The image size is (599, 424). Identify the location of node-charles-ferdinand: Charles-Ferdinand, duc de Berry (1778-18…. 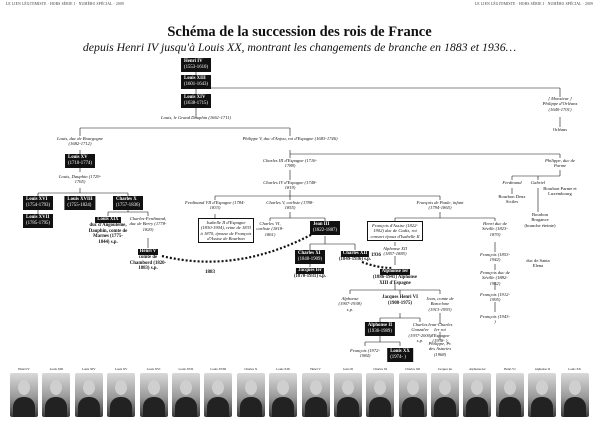
(148, 224).